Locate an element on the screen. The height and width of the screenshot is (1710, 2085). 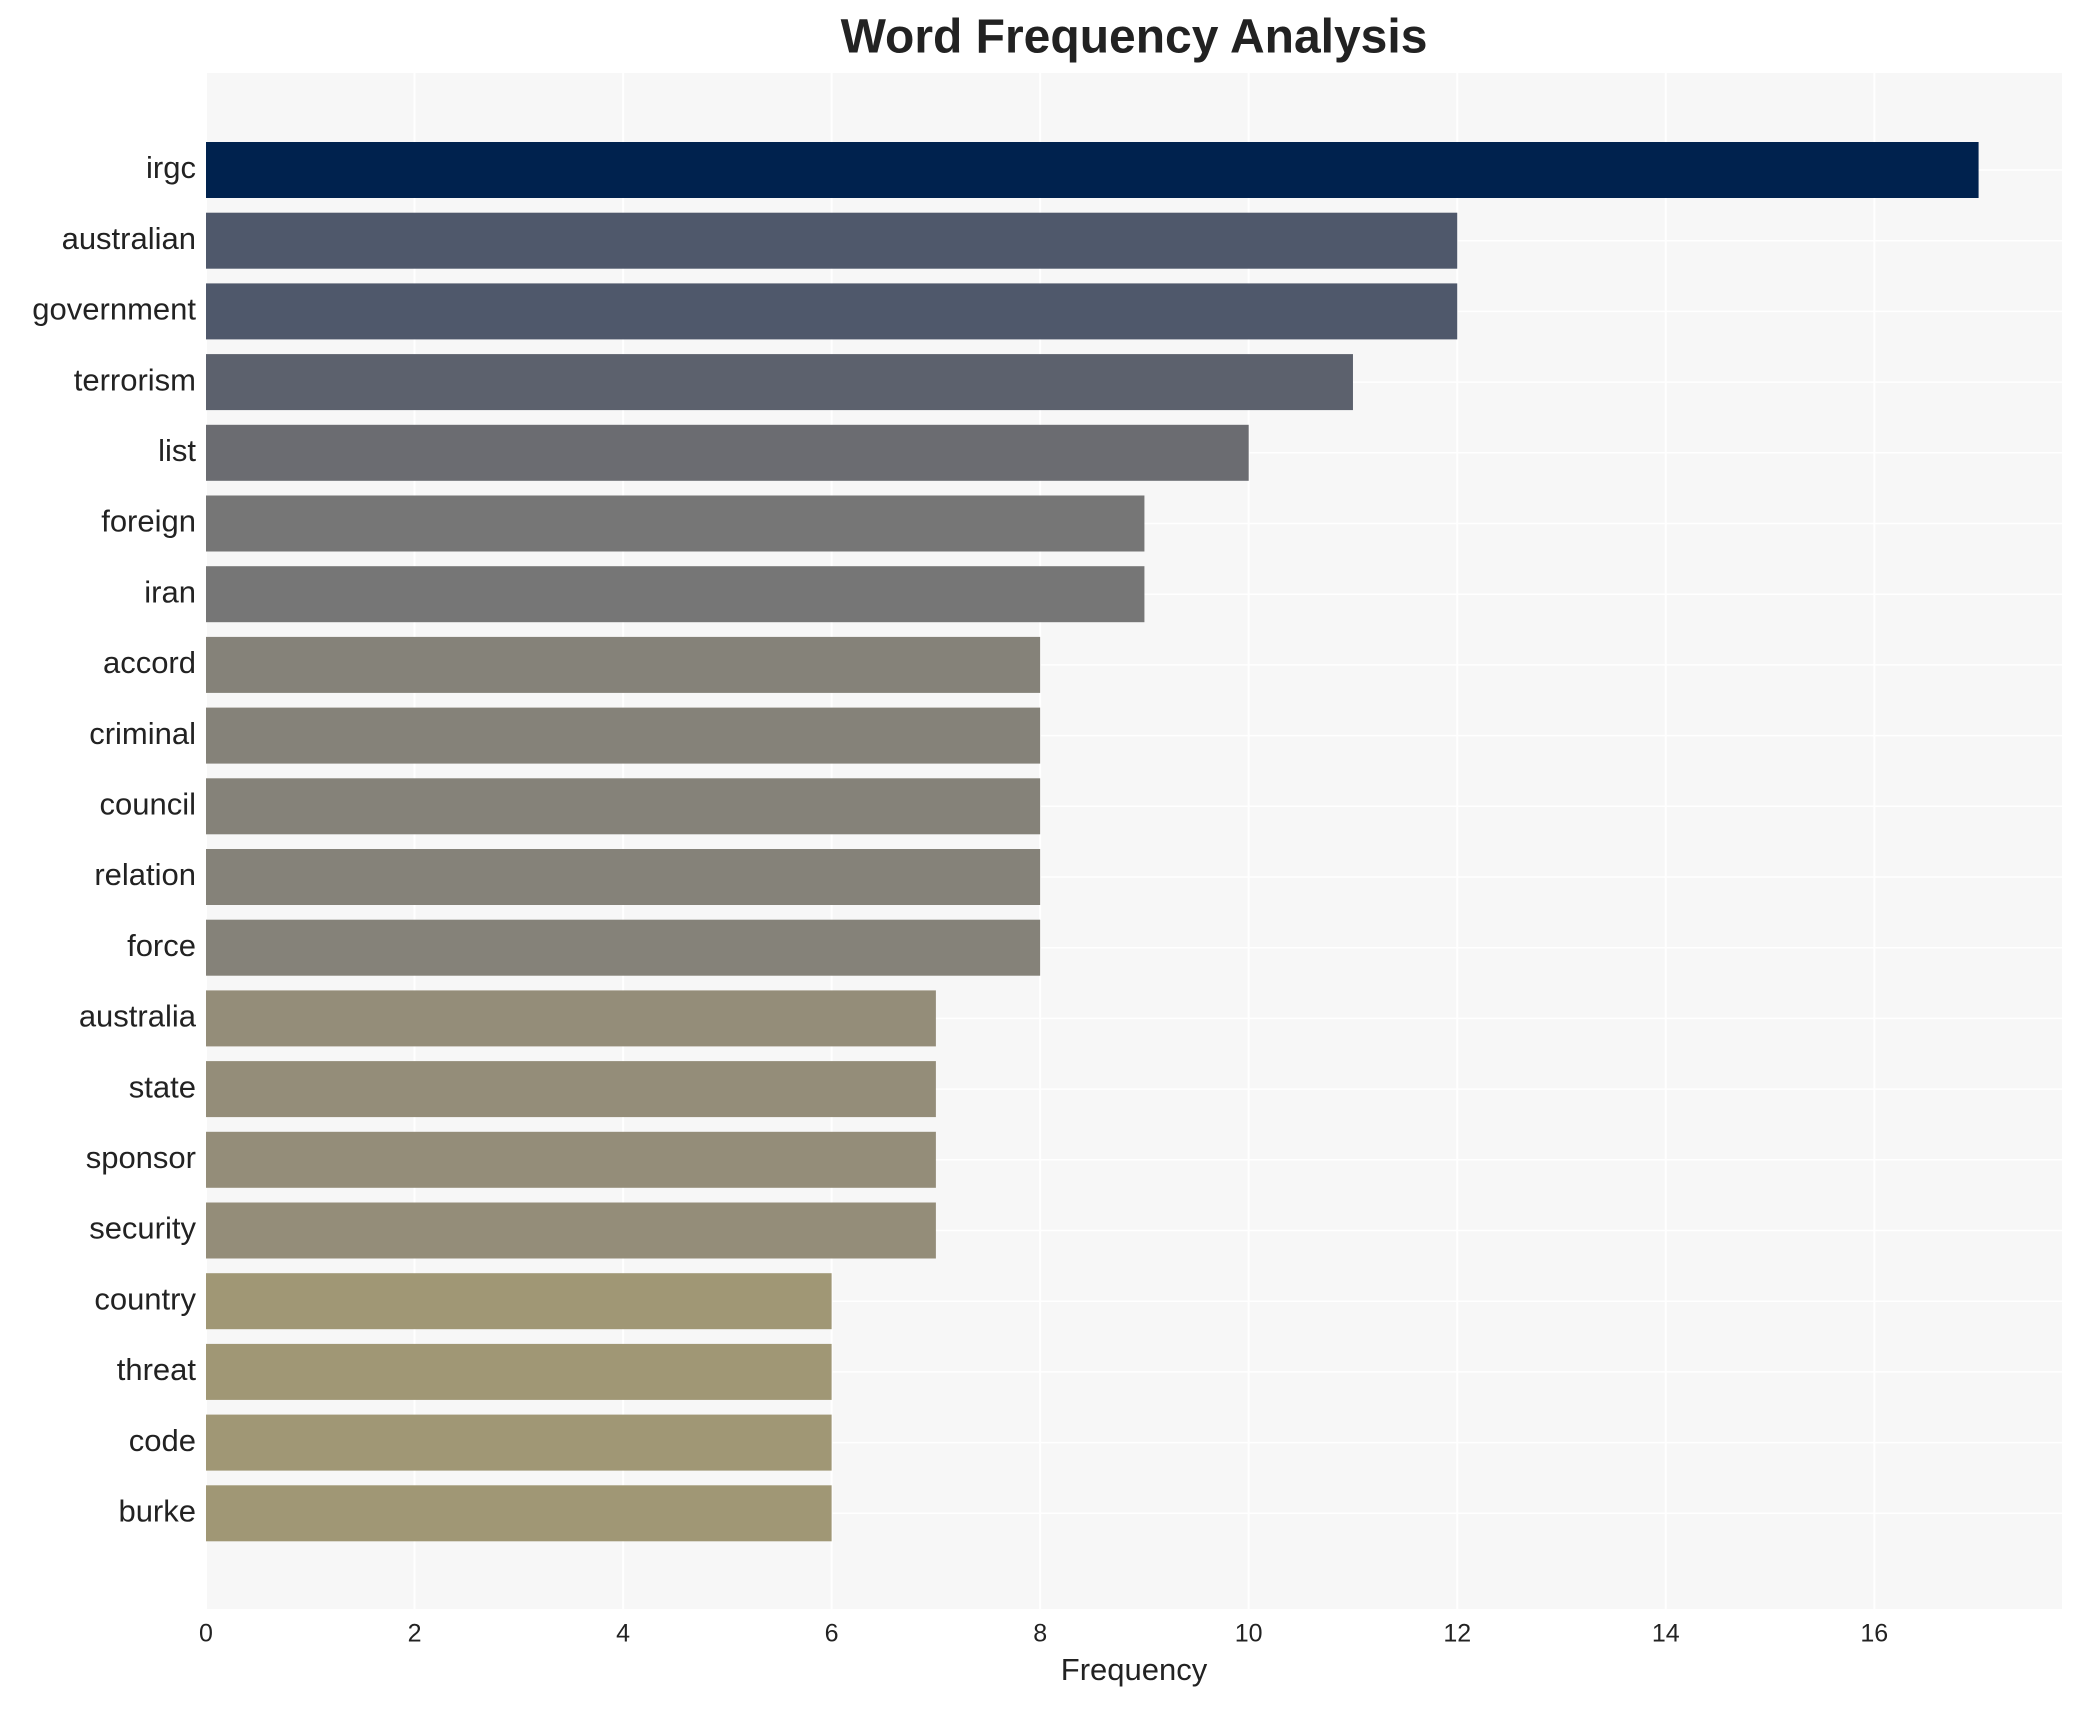
y-tick-label: burke is located at coordinates (157, 1510).